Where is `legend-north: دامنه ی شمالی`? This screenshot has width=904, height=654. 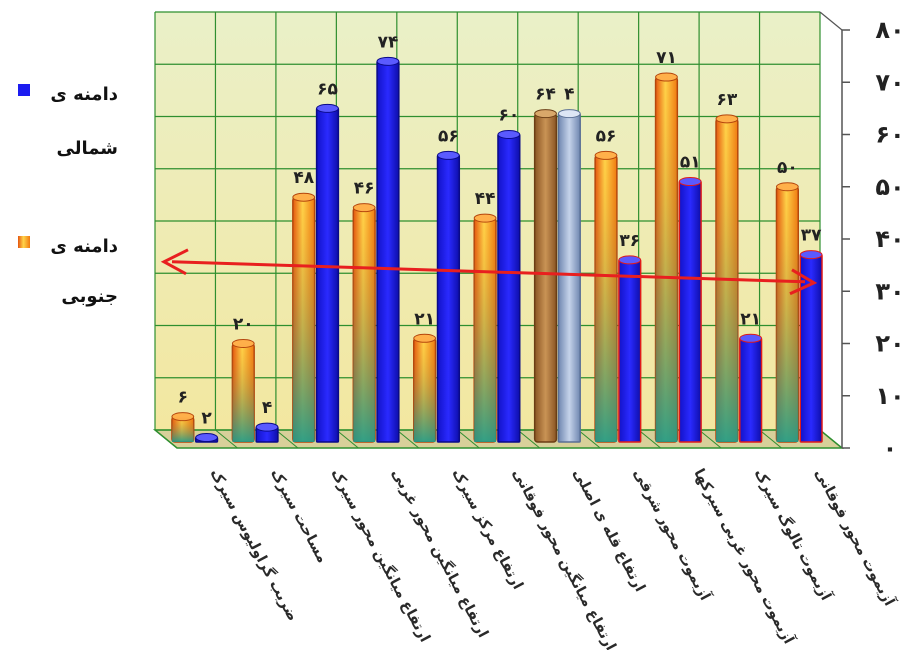
legend-north: دامنه ی شمالی is located at coordinates (68, 121).